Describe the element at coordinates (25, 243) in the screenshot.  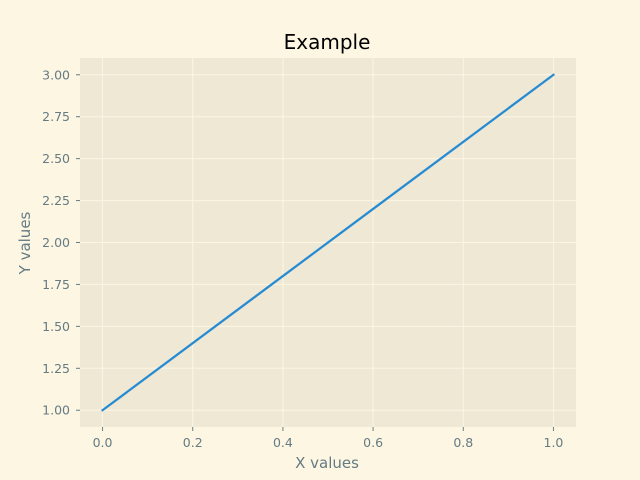
I see `y-axis-label: Y values` at that location.